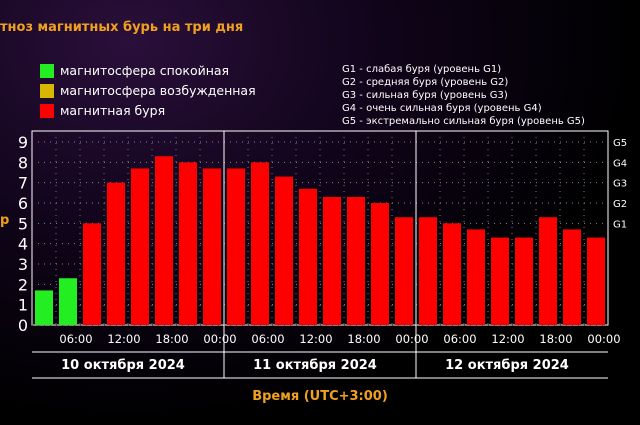  Describe the element at coordinates (320, 396) in the screenshot. I see `x-axis-title: Время (UTC+3:00)` at that location.